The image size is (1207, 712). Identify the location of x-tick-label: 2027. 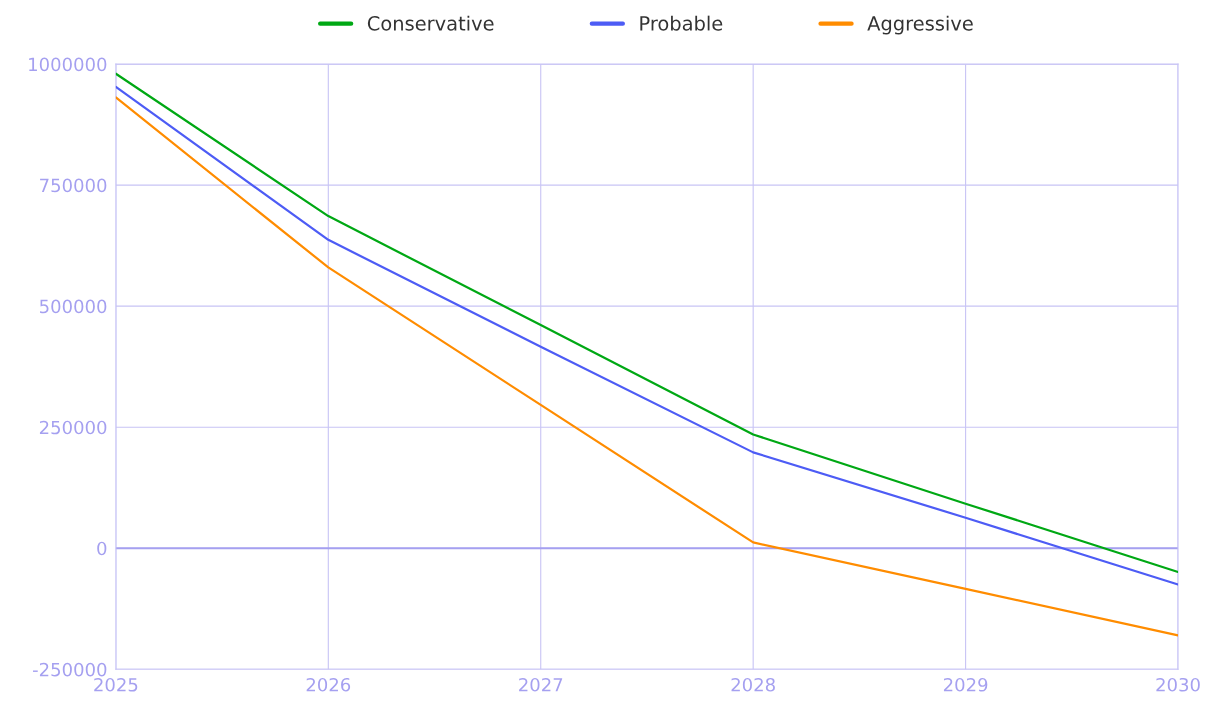
(541, 684).